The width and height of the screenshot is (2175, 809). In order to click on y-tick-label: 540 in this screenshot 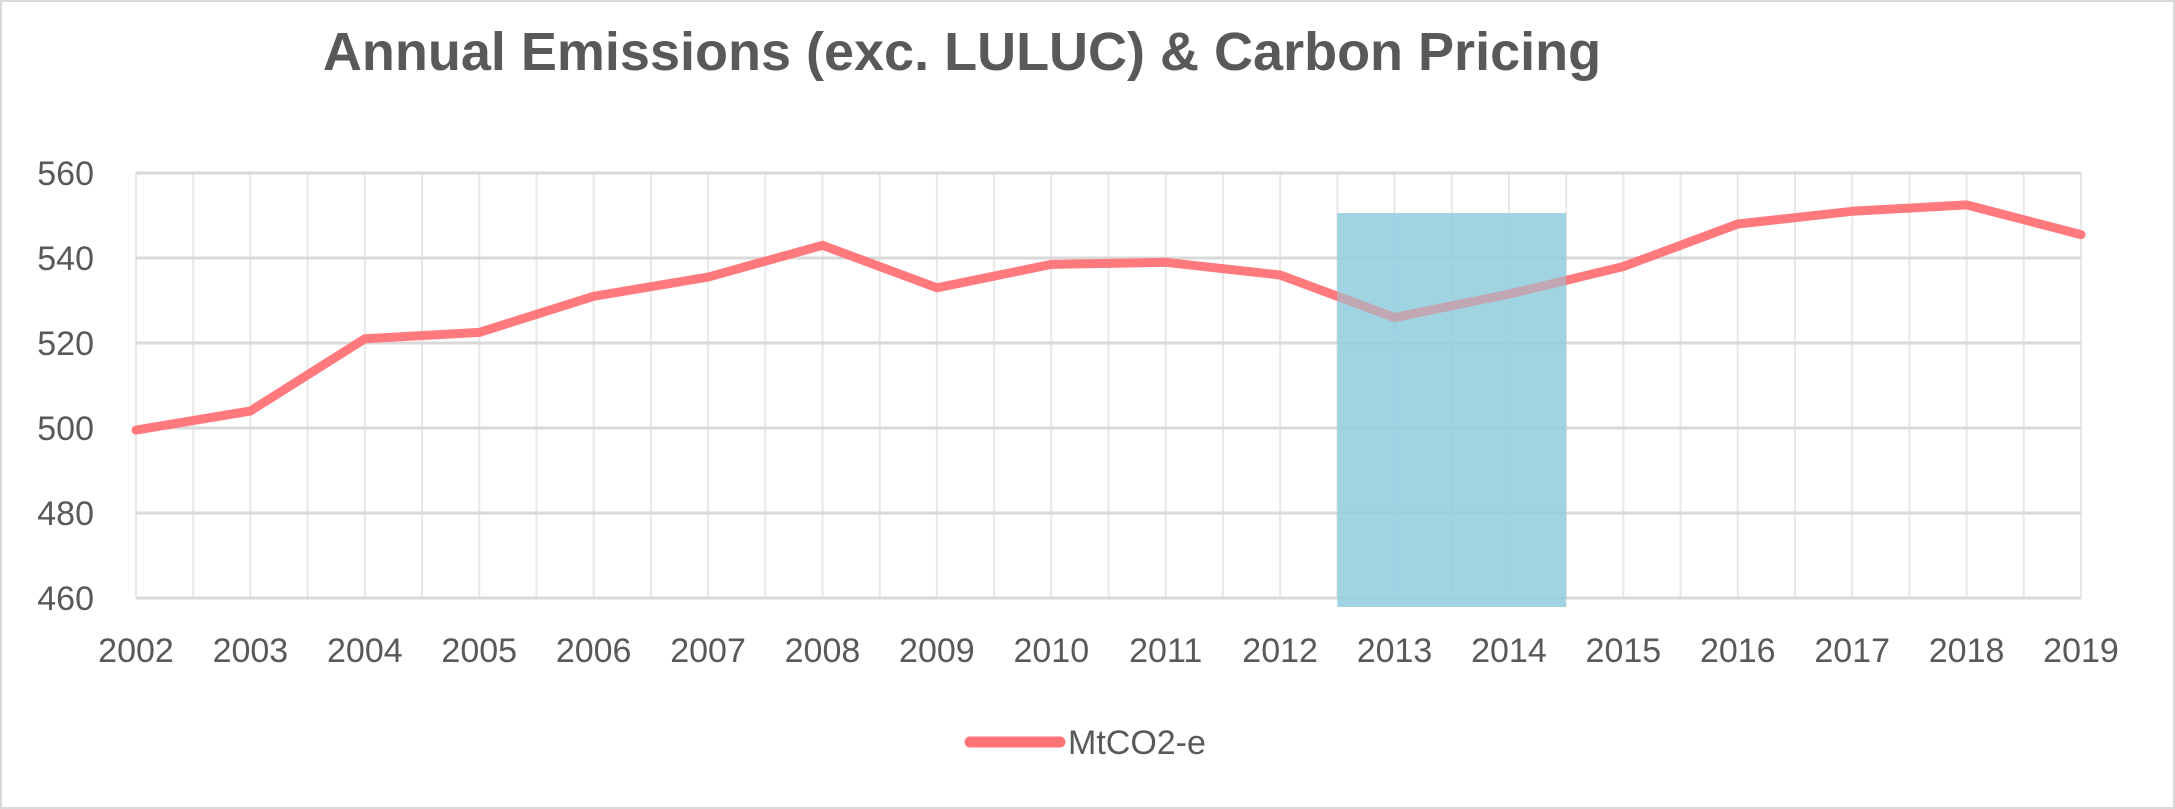, I will do `click(65, 259)`.